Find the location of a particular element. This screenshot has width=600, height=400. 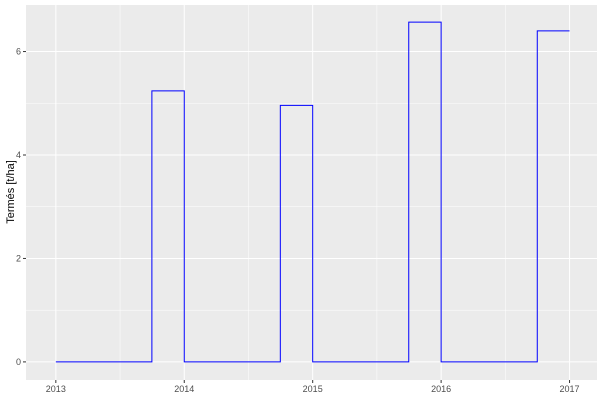

x-tick-label: 2016 is located at coordinates (441, 389).